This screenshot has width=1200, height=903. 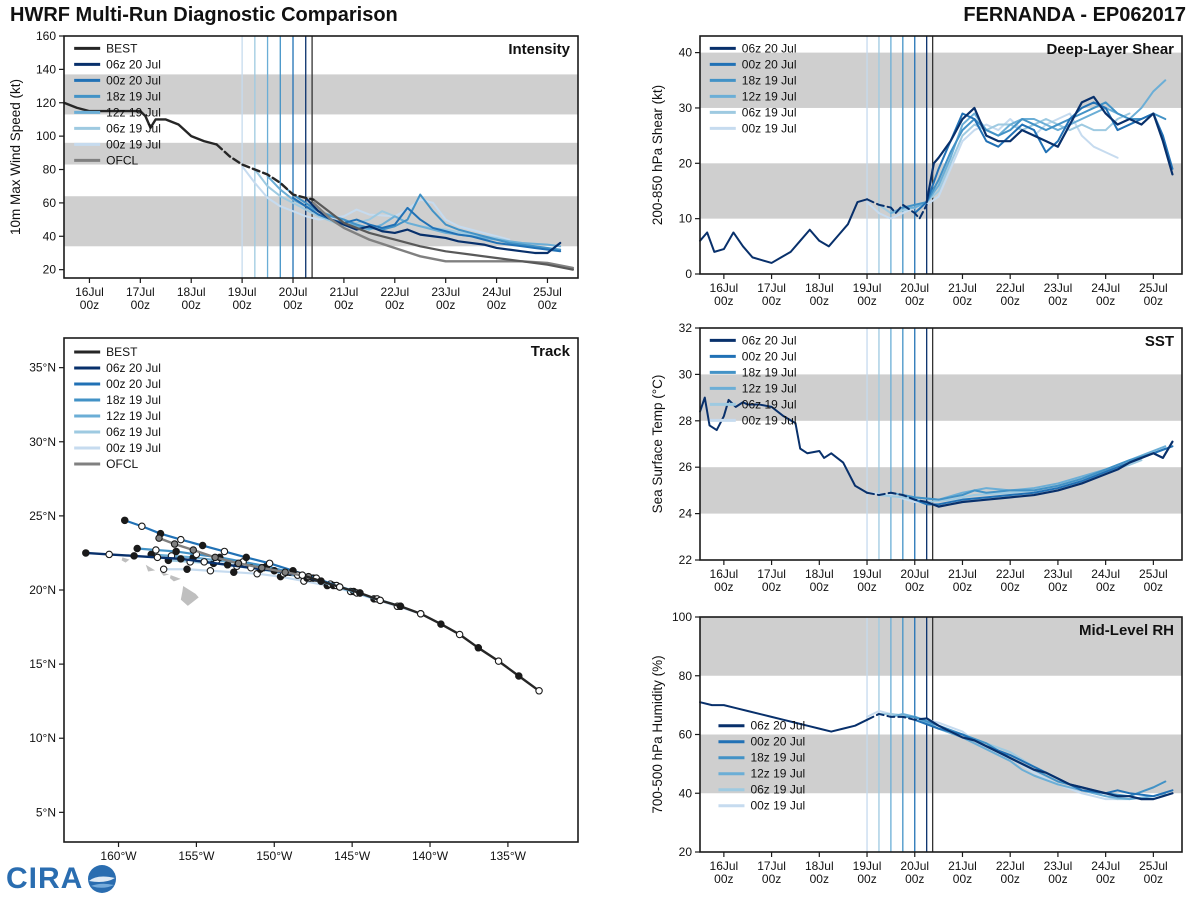 What do you see at coordinates (196, 856) in the screenshot?
I see `svg-text: 155°W` at bounding box center [196, 856].